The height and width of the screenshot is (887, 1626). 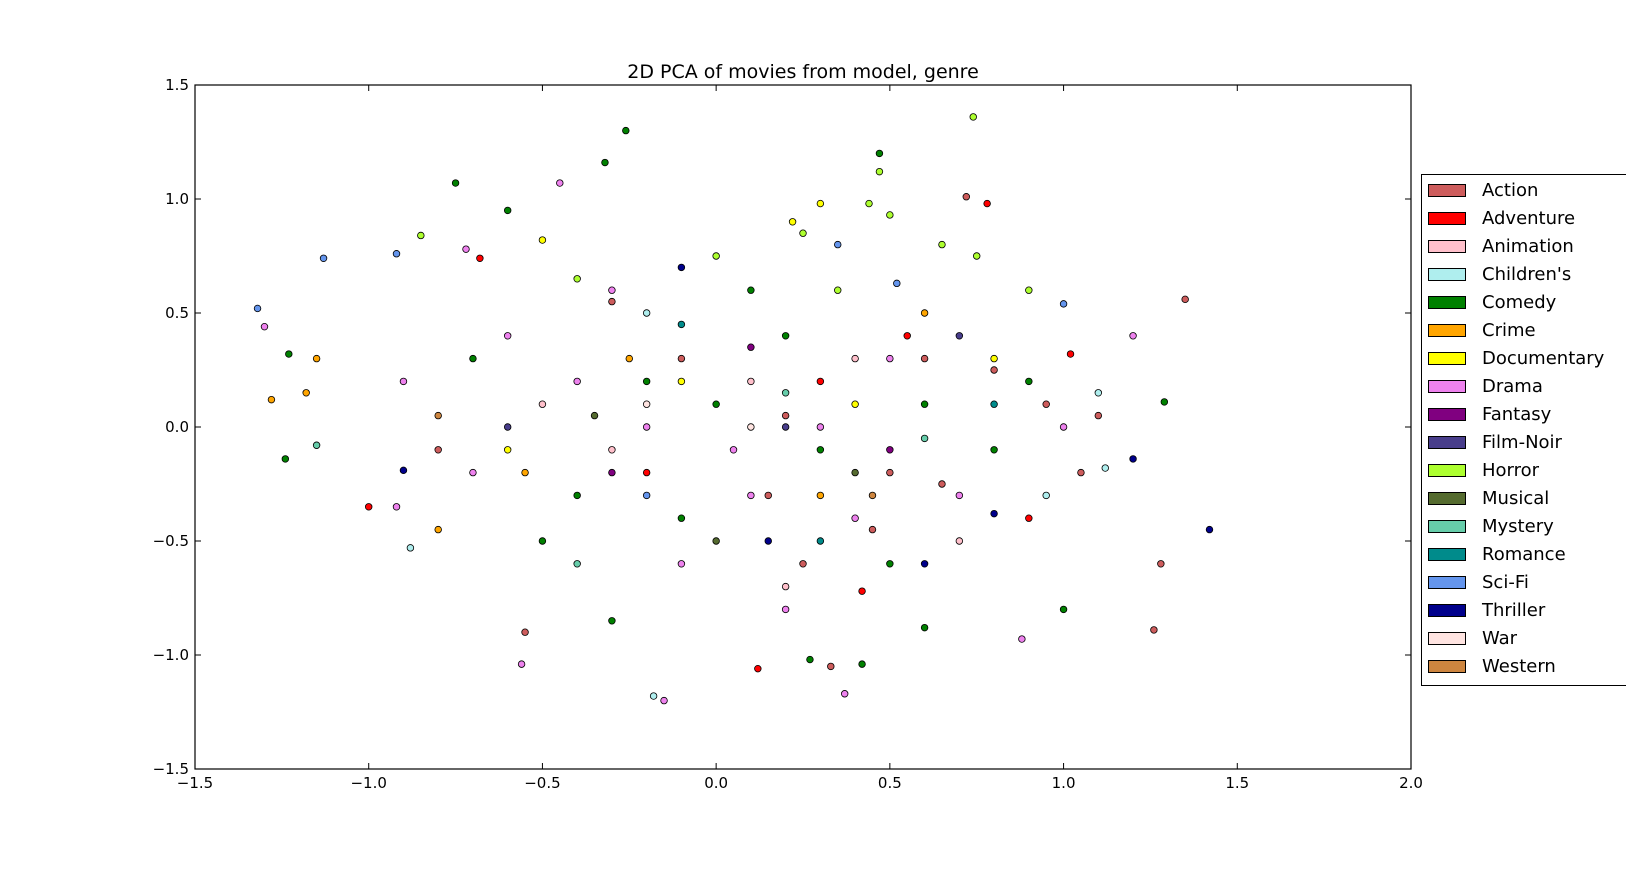 I want to click on legend-item-crime: Crime, so click(x=1482, y=330).